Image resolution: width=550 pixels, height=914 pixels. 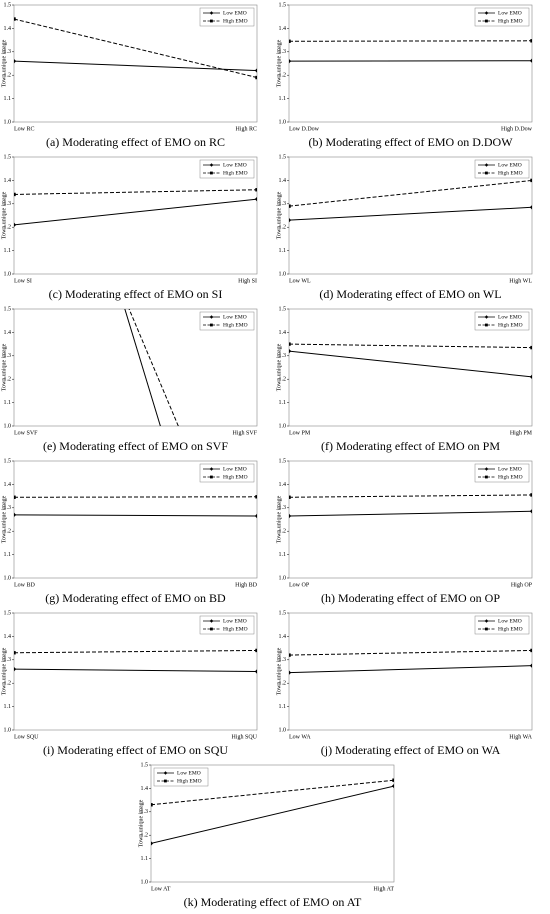 What do you see at coordinates (300, 737) in the screenshot?
I see `x-tick-label: Low WA` at bounding box center [300, 737].